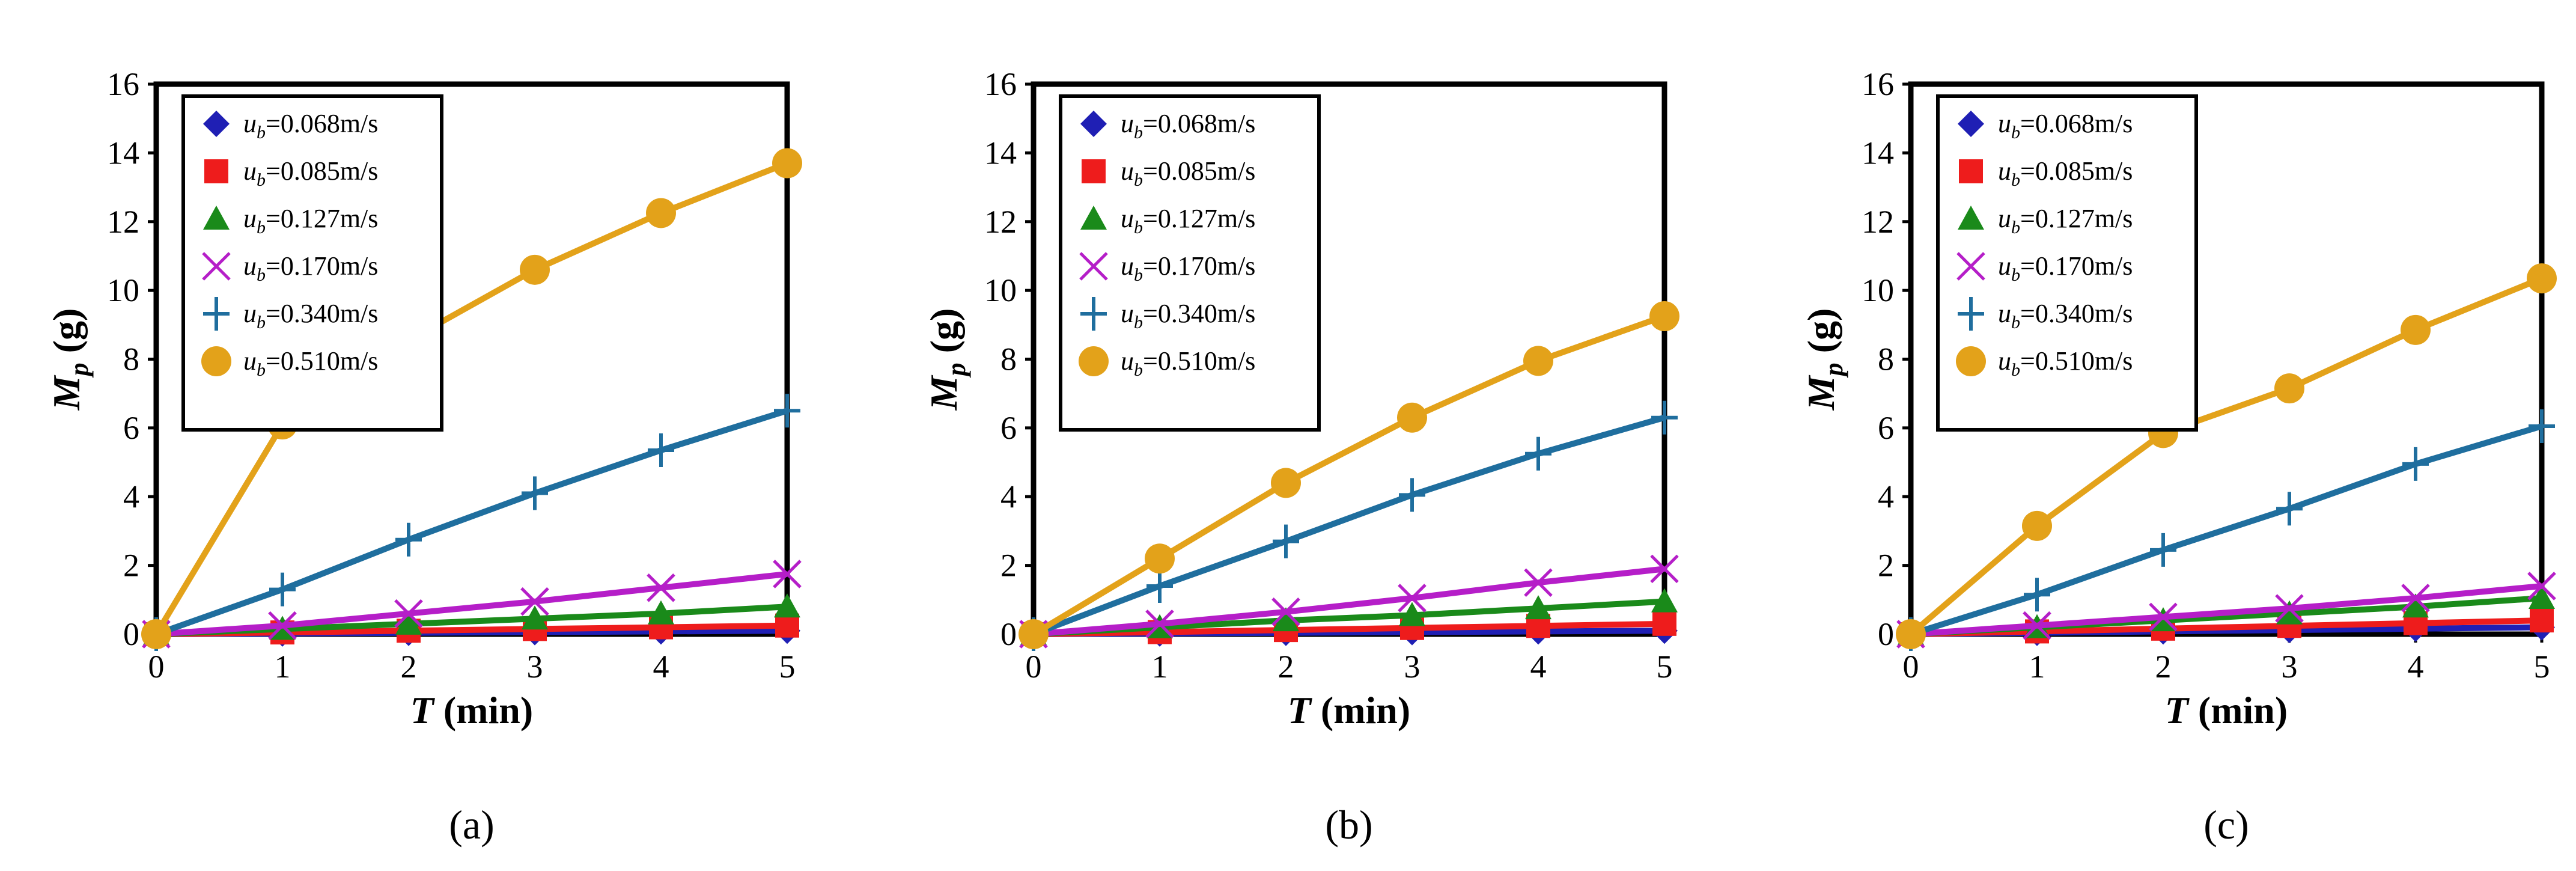  Describe the element at coordinates (131, 359) in the screenshot. I see `y-tick-label: 8` at that location.